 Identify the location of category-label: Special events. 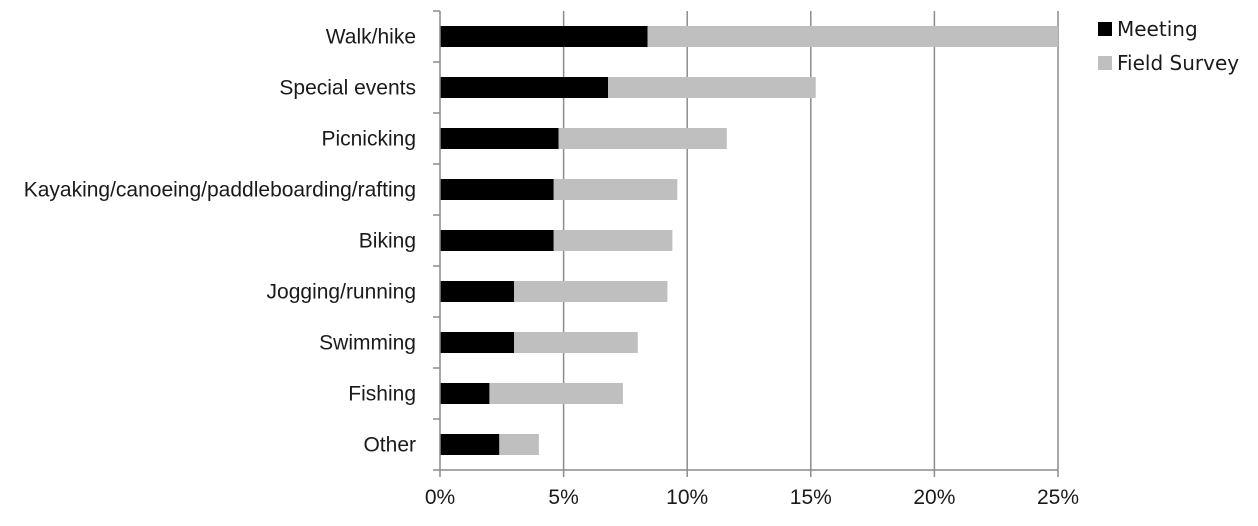
(347, 88).